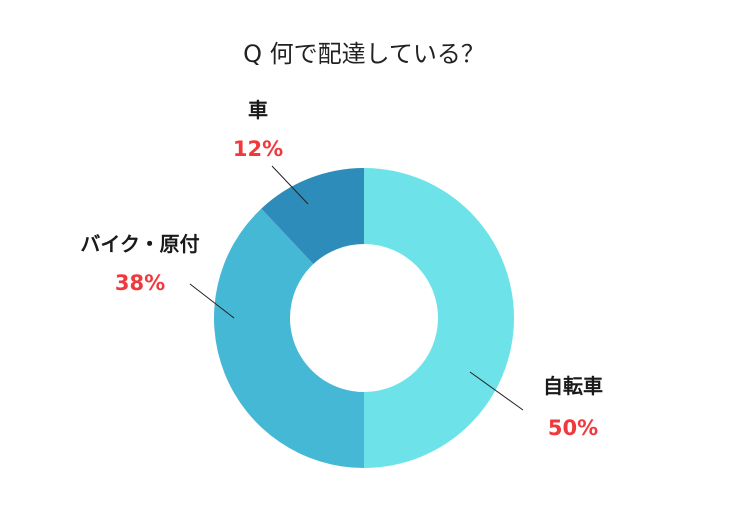 The height and width of the screenshot is (522, 729). I want to click on slice-label-1: バイク・原付, so click(139, 244).